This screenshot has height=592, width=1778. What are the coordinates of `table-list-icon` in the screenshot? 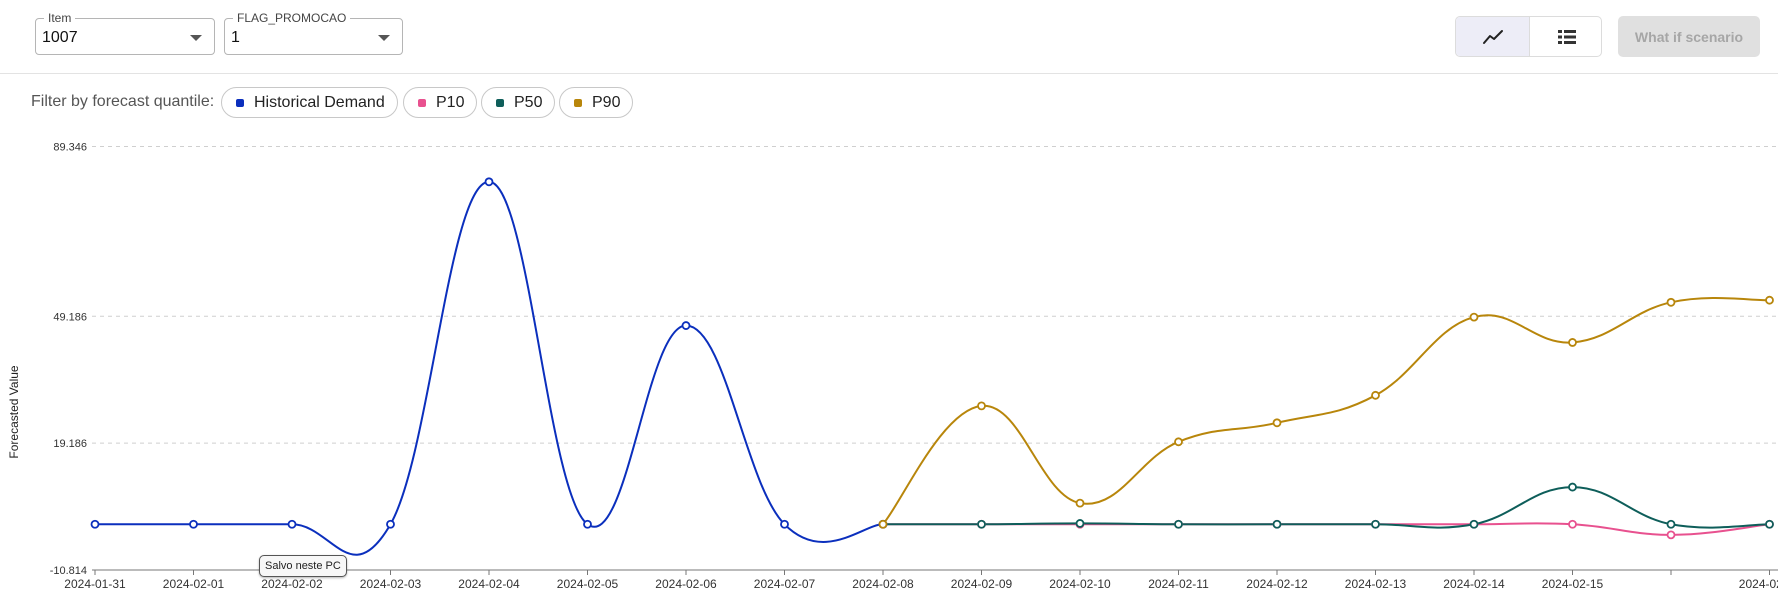 It's located at (1566, 36).